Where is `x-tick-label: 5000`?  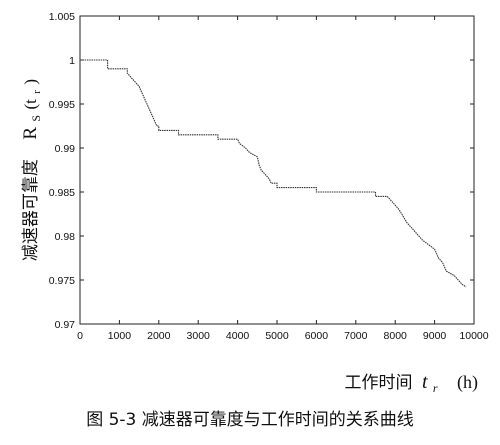
x-tick-label: 5000 is located at coordinates (277, 336).